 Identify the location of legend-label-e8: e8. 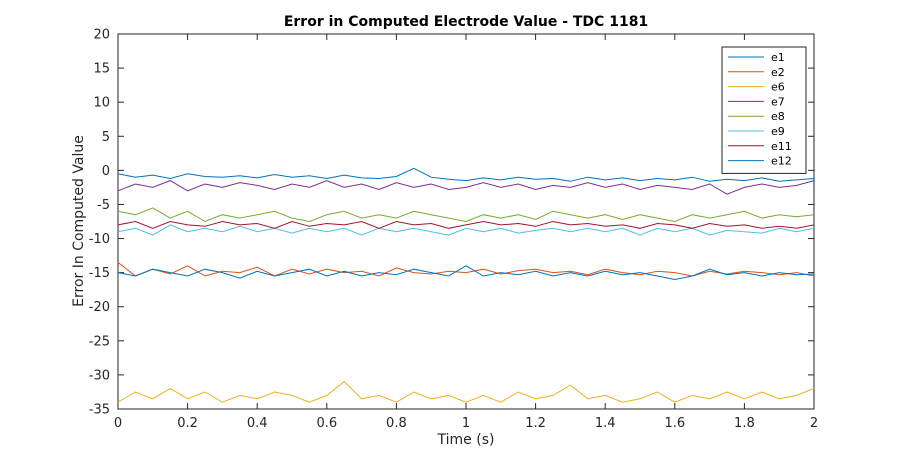
(778, 116).